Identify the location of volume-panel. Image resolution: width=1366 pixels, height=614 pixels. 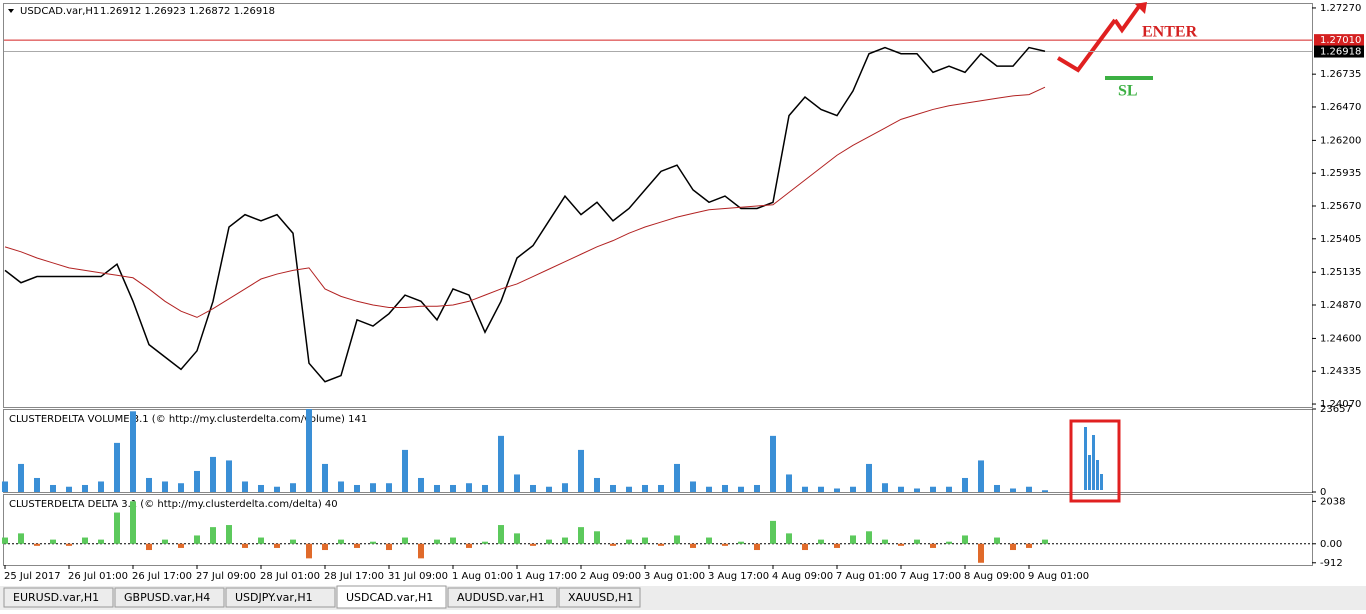
(658, 451).